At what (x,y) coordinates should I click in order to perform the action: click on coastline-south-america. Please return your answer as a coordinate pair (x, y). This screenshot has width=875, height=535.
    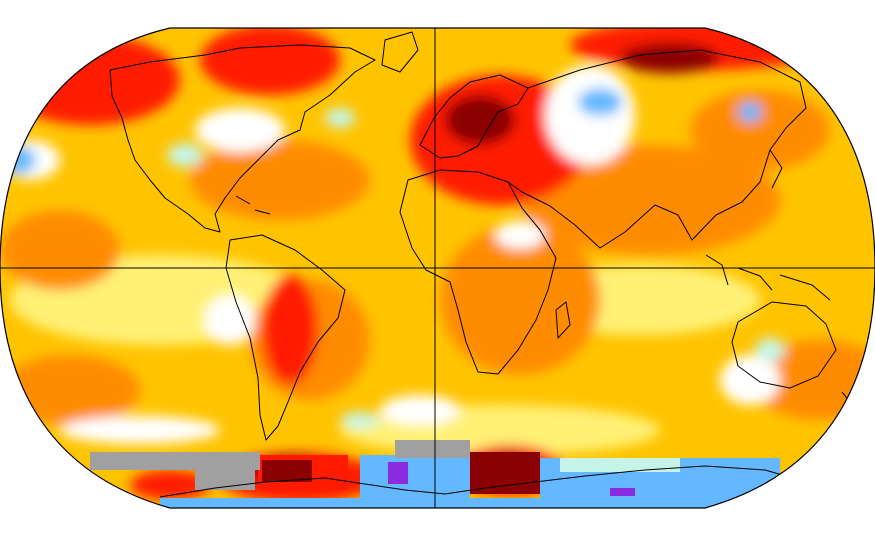
    Looking at the image, I should click on (285, 337).